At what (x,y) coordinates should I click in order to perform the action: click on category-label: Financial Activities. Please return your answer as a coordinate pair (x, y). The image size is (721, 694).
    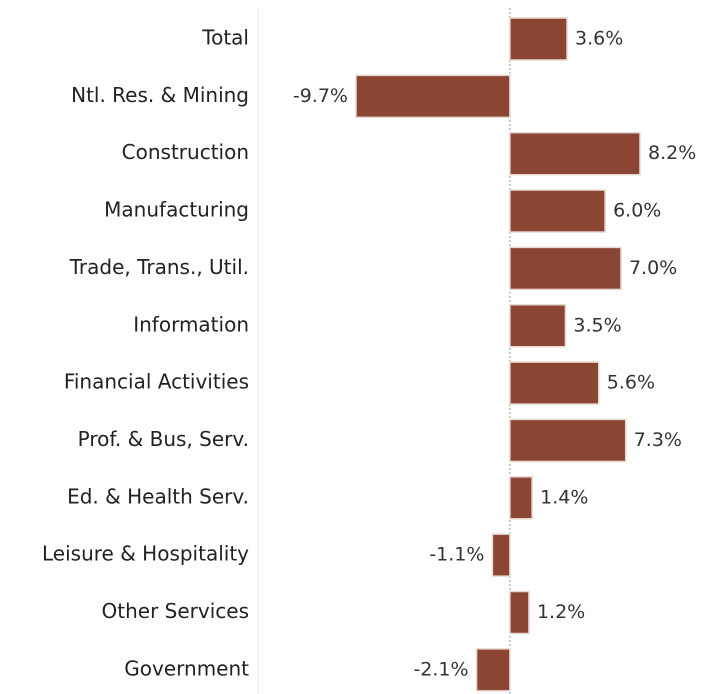
    Looking at the image, I should click on (156, 382).